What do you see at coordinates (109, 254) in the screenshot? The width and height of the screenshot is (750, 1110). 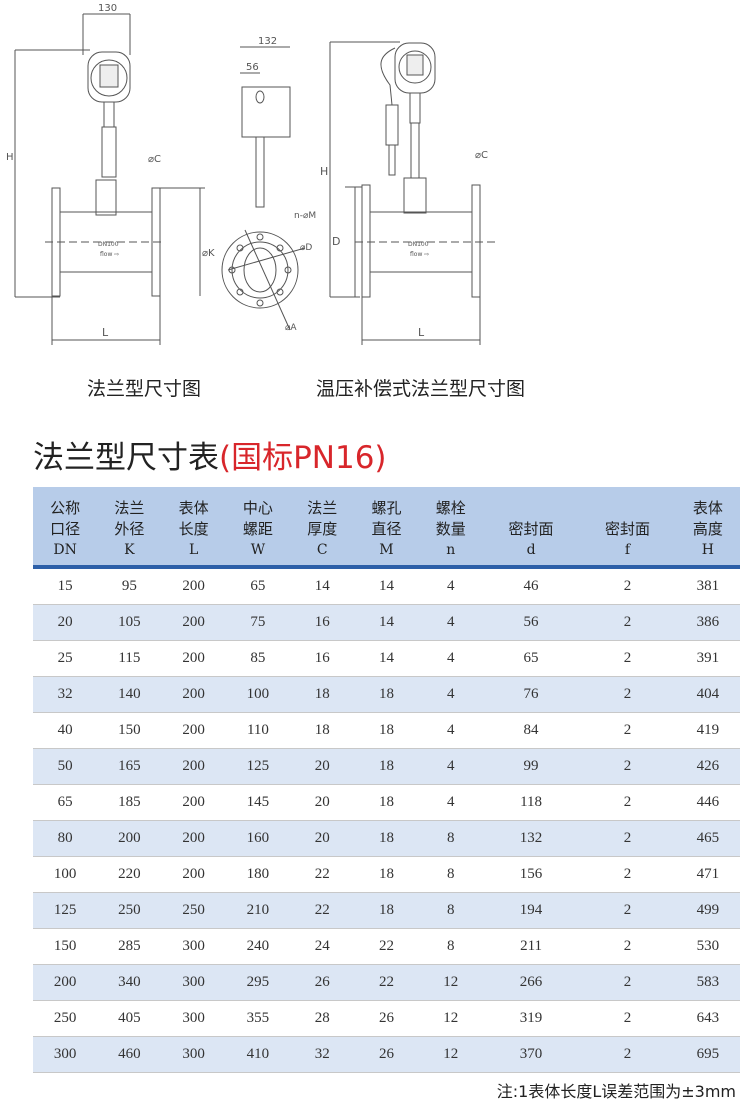 I see `svg-text: flow ⇨` at bounding box center [109, 254].